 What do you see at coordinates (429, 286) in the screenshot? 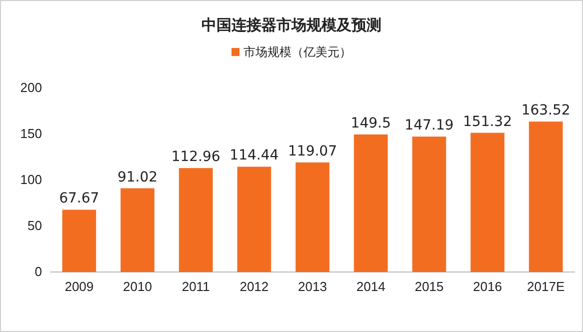
I see `x-tick-label: 2015` at bounding box center [429, 286].